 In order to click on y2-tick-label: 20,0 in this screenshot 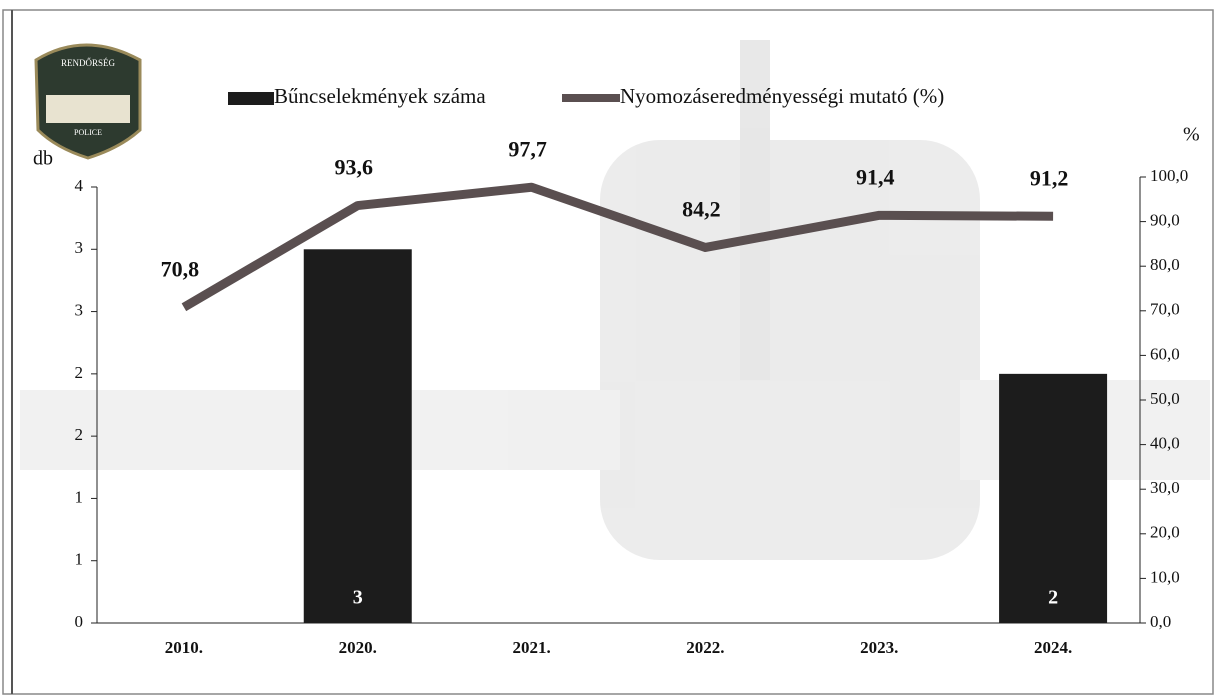, I will do `click(1165, 532)`.